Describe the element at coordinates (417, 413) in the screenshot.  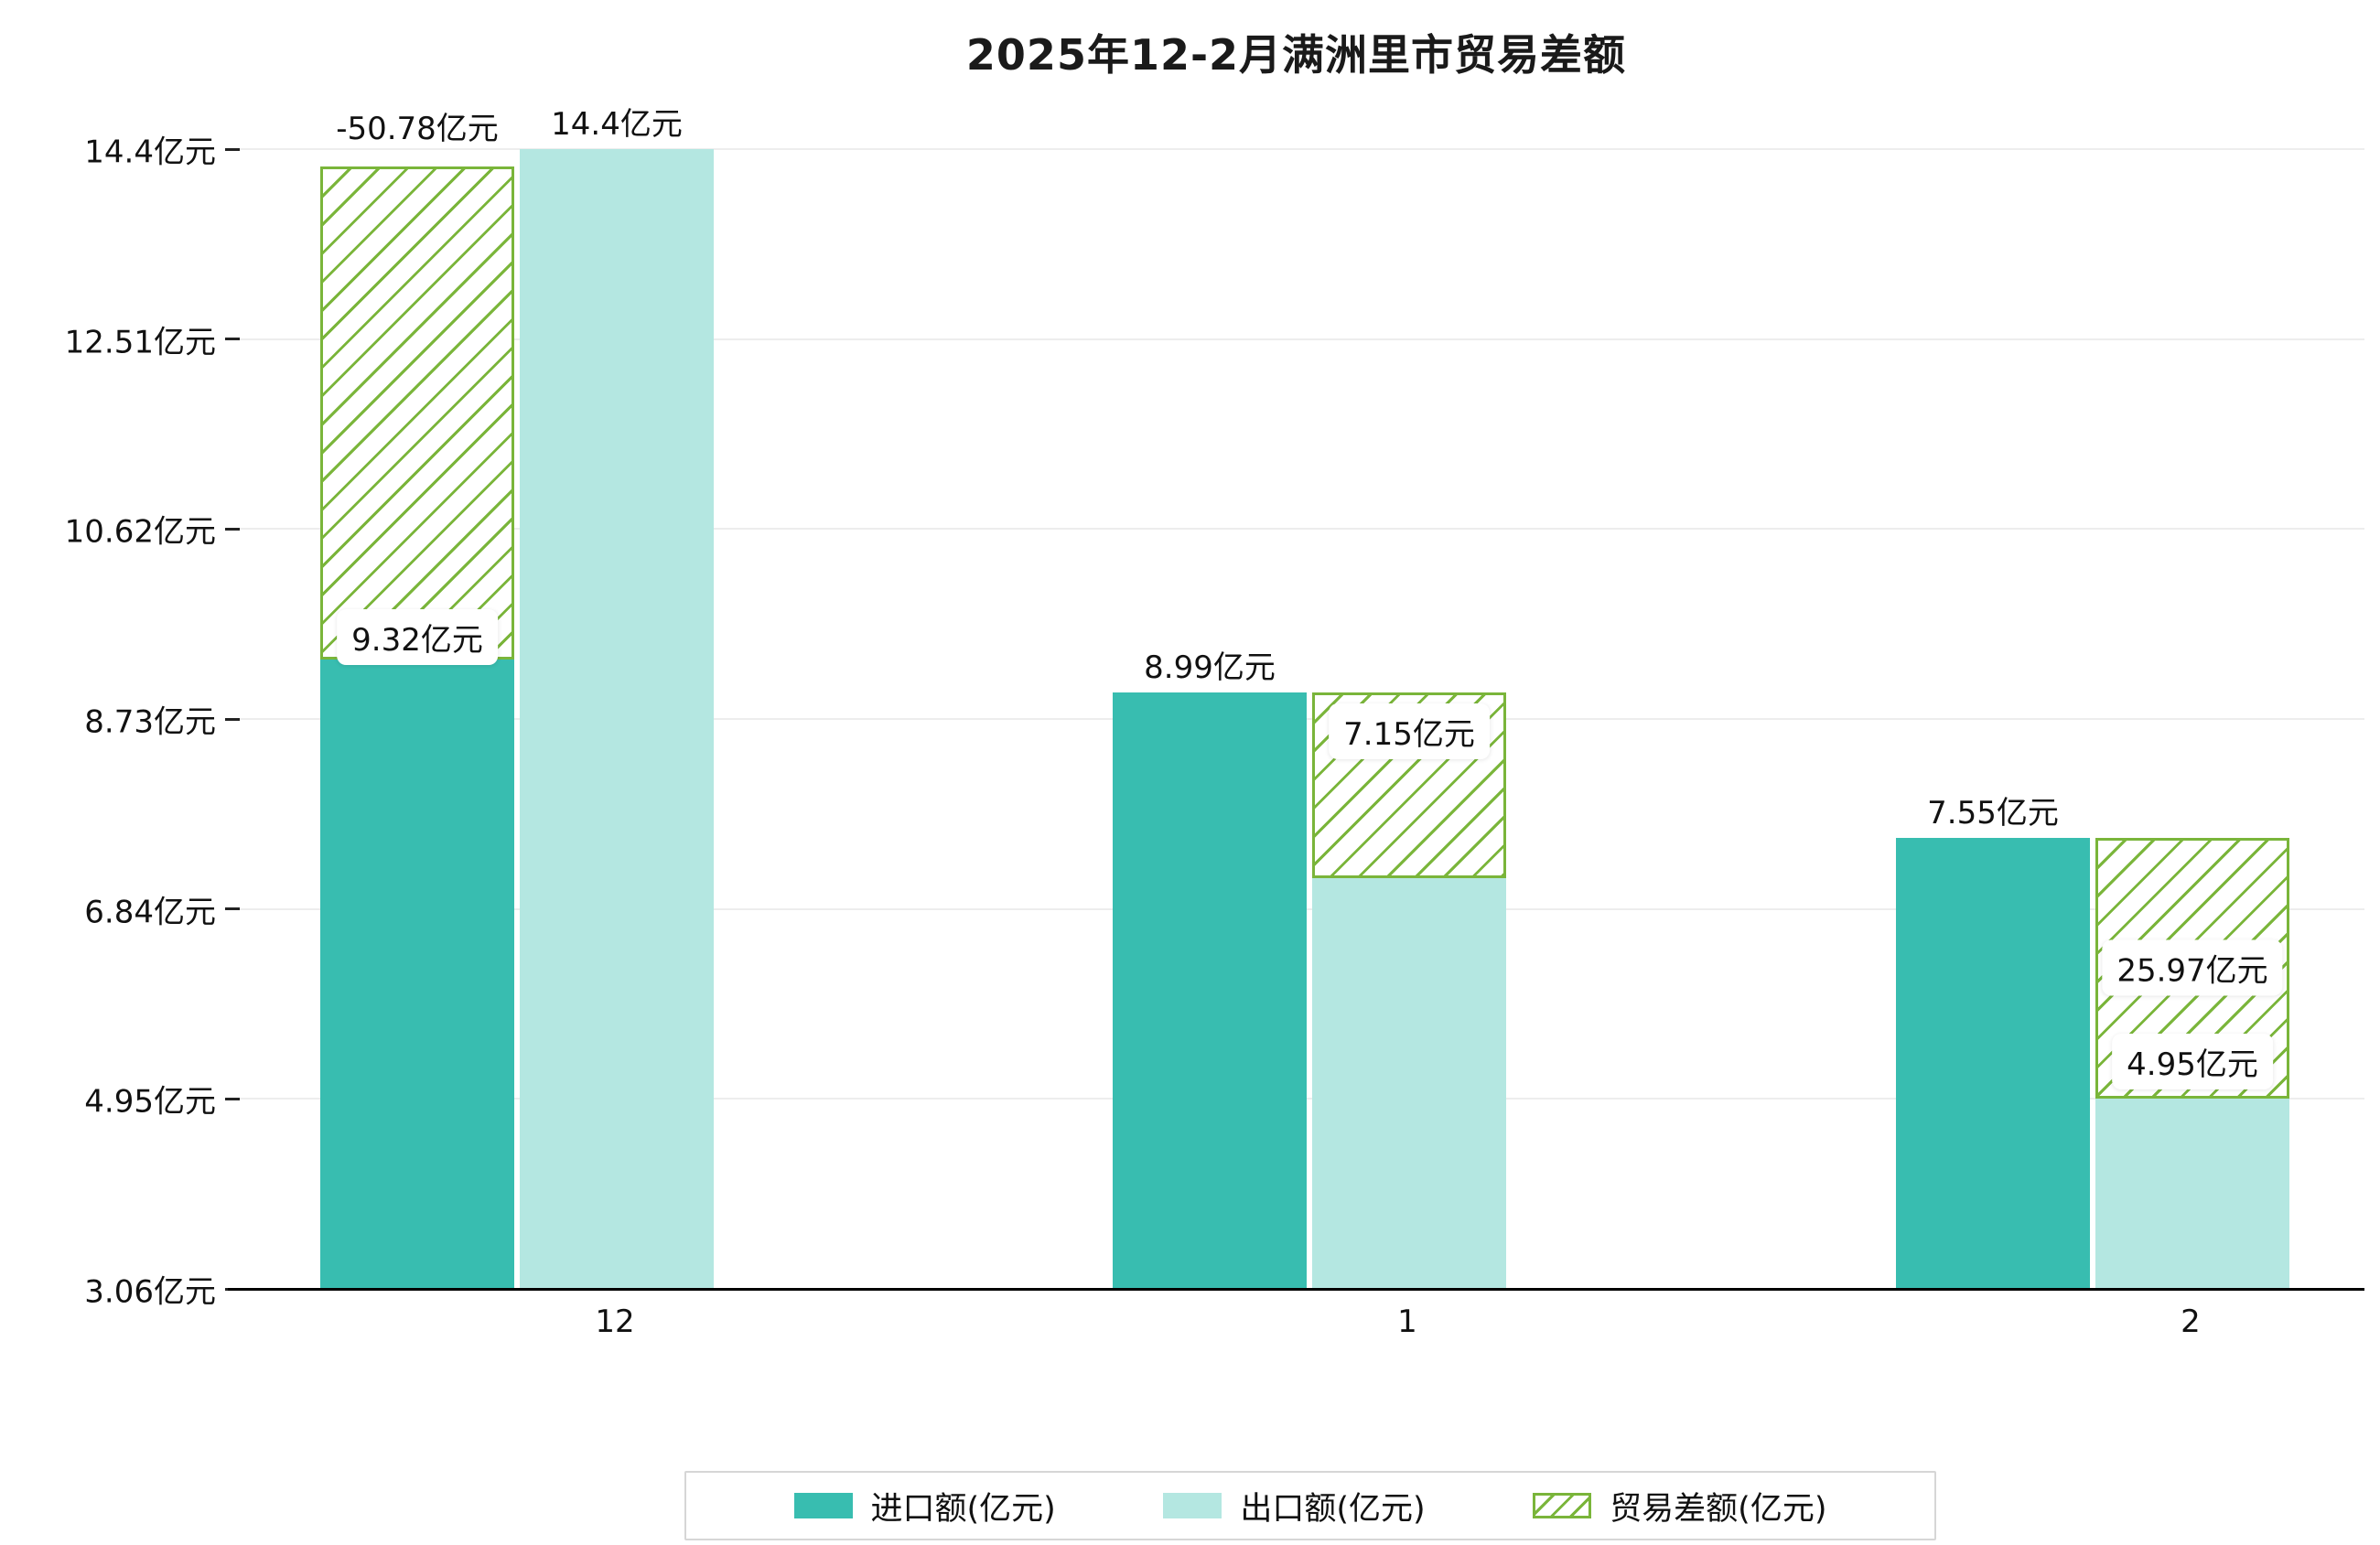
I see `trade-diff-bar` at that location.